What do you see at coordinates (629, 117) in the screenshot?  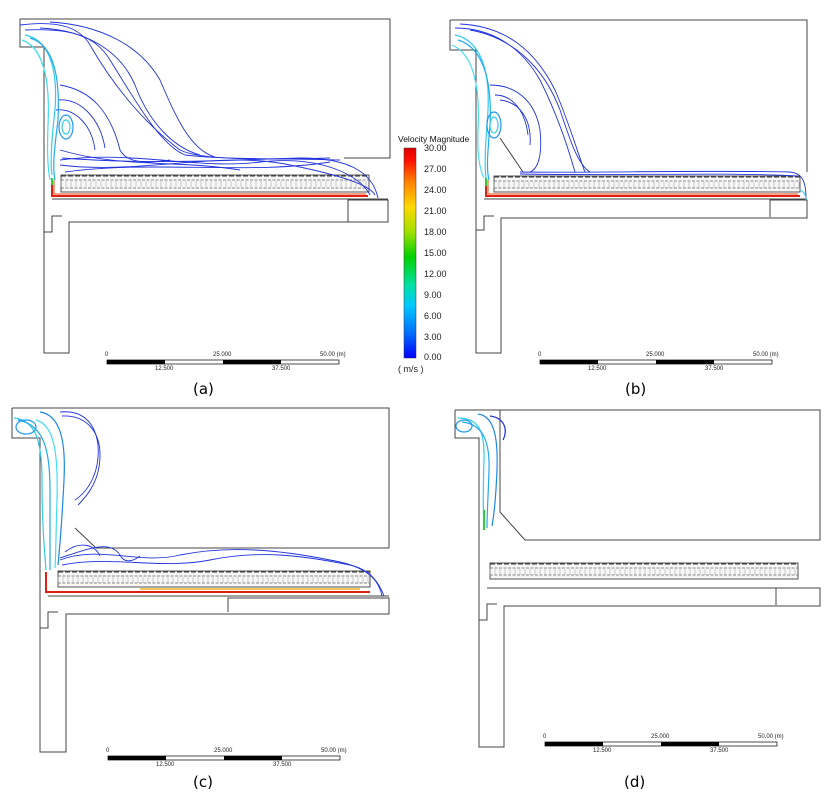 I see `jet-flow-b` at bounding box center [629, 117].